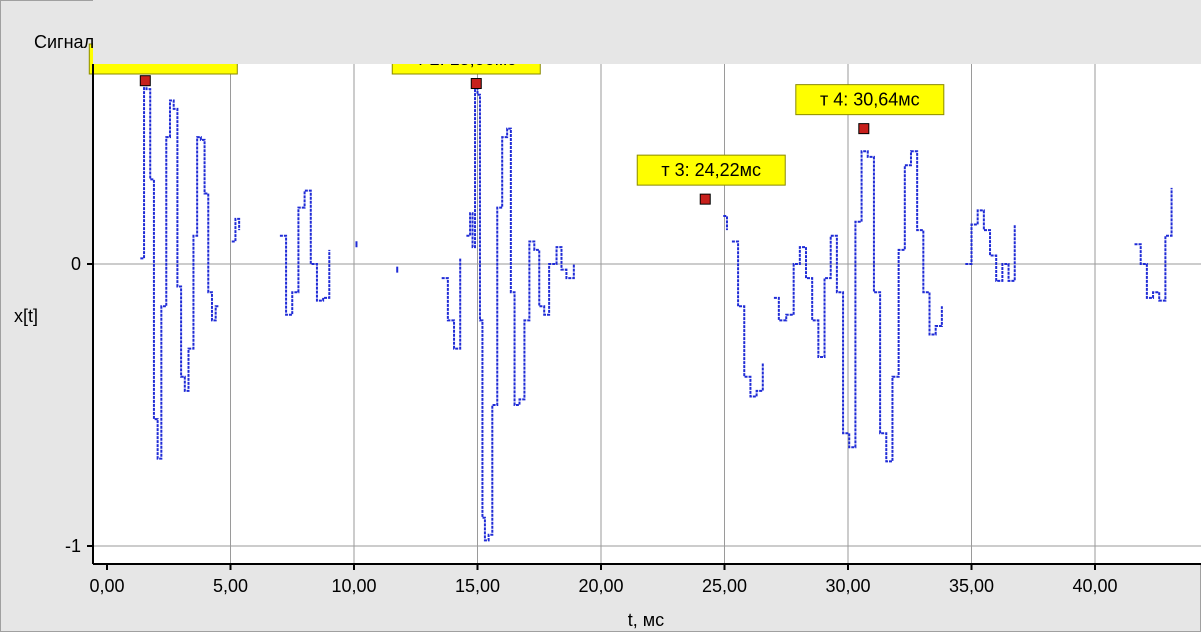  What do you see at coordinates (647, 32) in the screenshot?
I see `title-strip` at bounding box center [647, 32].